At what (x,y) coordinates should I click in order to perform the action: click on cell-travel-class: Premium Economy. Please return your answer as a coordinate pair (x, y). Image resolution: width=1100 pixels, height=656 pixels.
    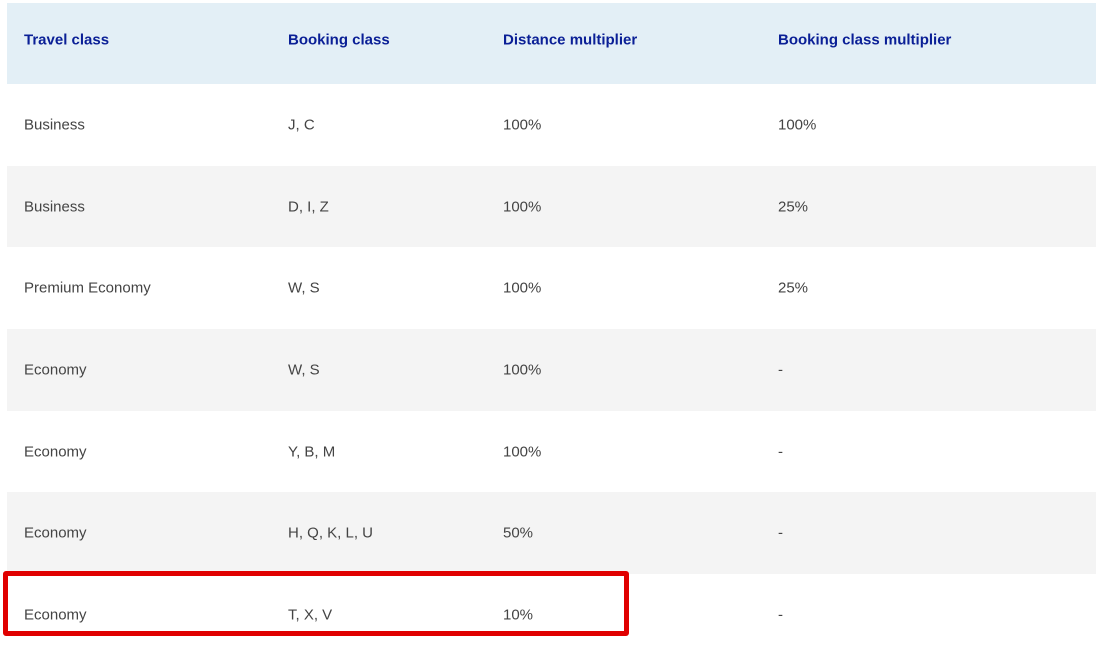
    Looking at the image, I should click on (87, 288).